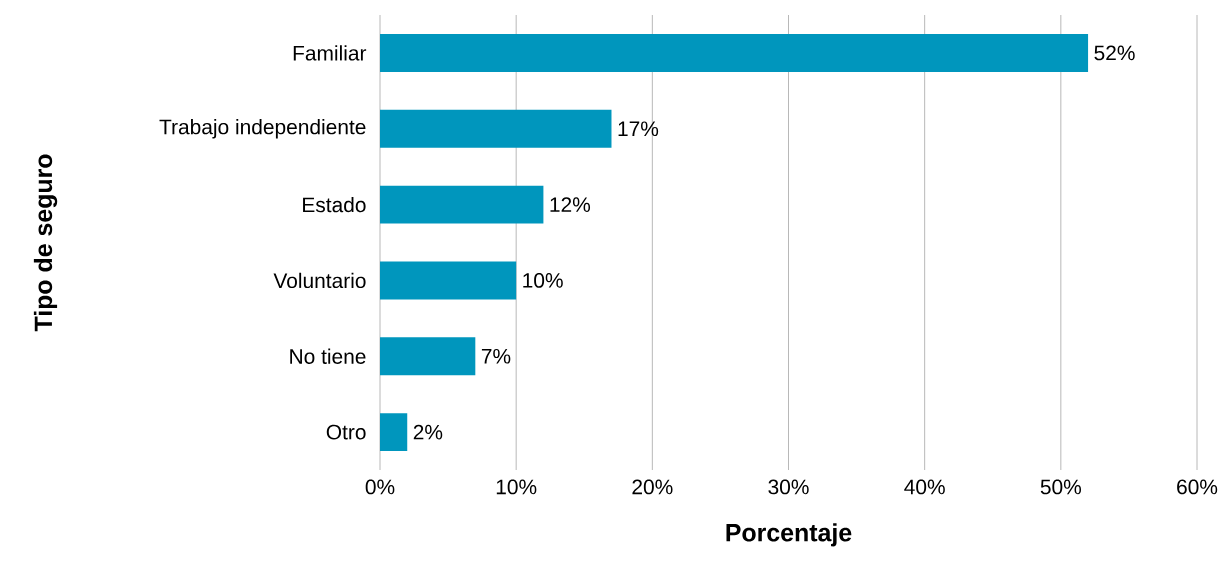 The width and height of the screenshot is (1227, 563). What do you see at coordinates (334, 204) in the screenshot?
I see `y-tick-label: Estado` at bounding box center [334, 204].